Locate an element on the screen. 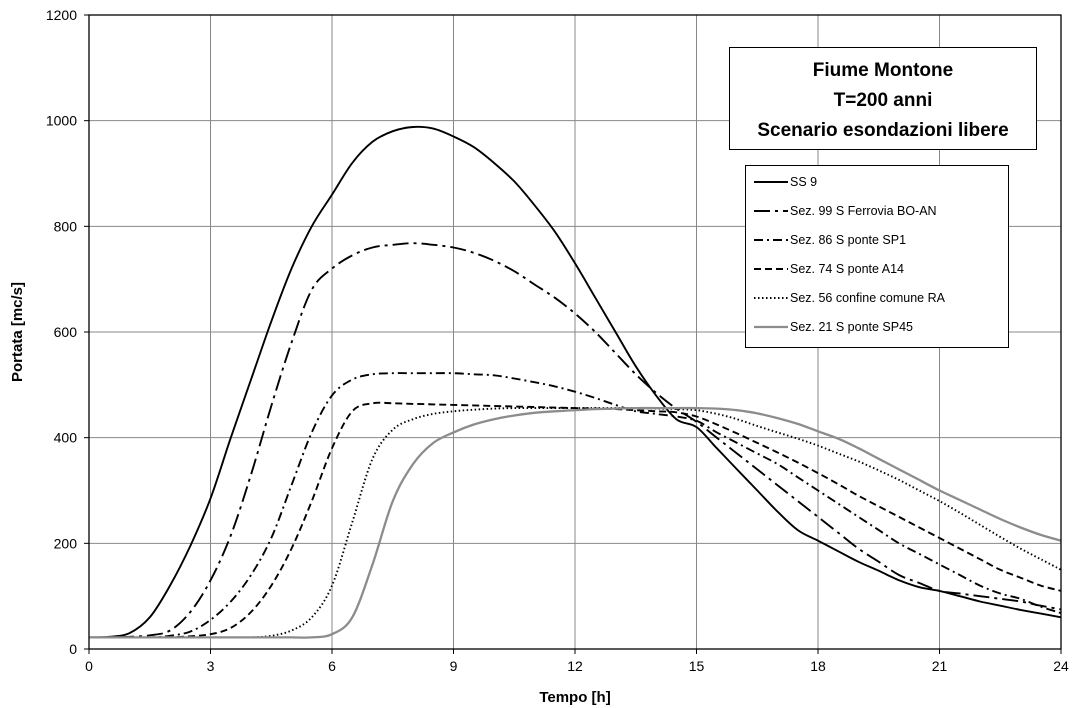 The image size is (1078, 708). legend-item-5: Sez. 56 confine comune RA is located at coordinates (849, 298).